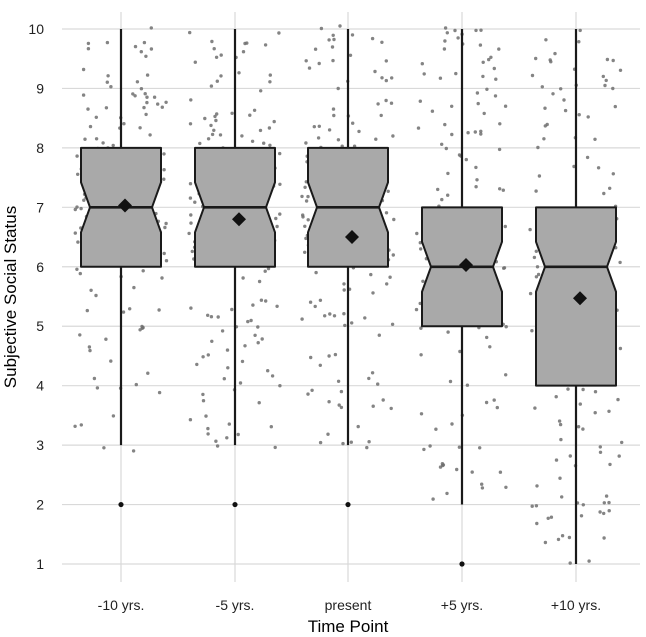 The width and height of the screenshot is (646, 637). I want to click on x-tick-label: +5 yrs., so click(462, 605).